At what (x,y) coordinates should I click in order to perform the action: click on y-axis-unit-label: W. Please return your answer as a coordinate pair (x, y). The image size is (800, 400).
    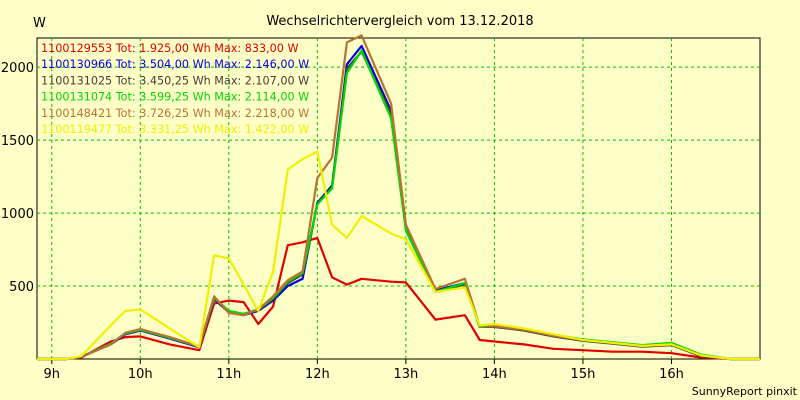
    Looking at the image, I should click on (39, 23).